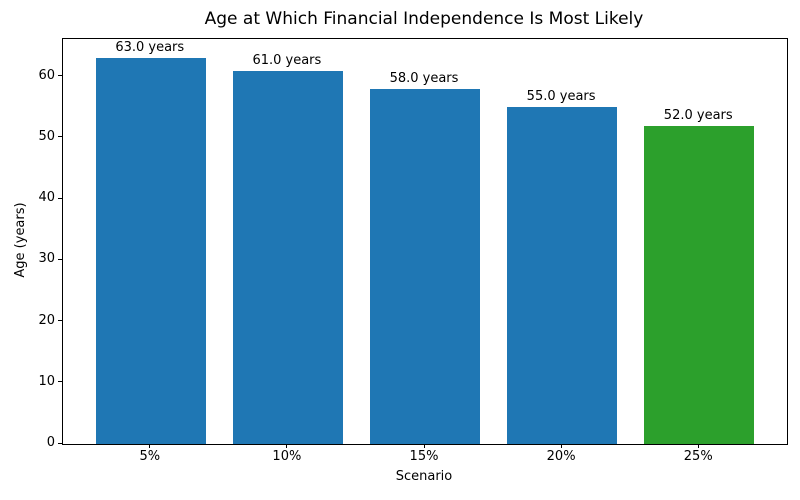 The image size is (800, 500). What do you see at coordinates (561, 97) in the screenshot?
I see `bar-value-label: 55.0 years` at bounding box center [561, 97].